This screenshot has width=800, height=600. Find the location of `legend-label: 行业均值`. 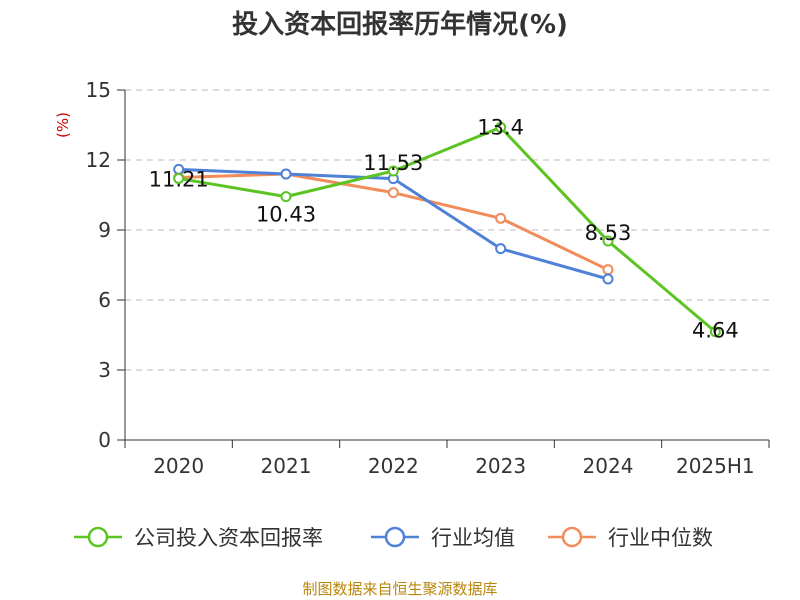

legend-label: 行业均值 is located at coordinates (473, 538).